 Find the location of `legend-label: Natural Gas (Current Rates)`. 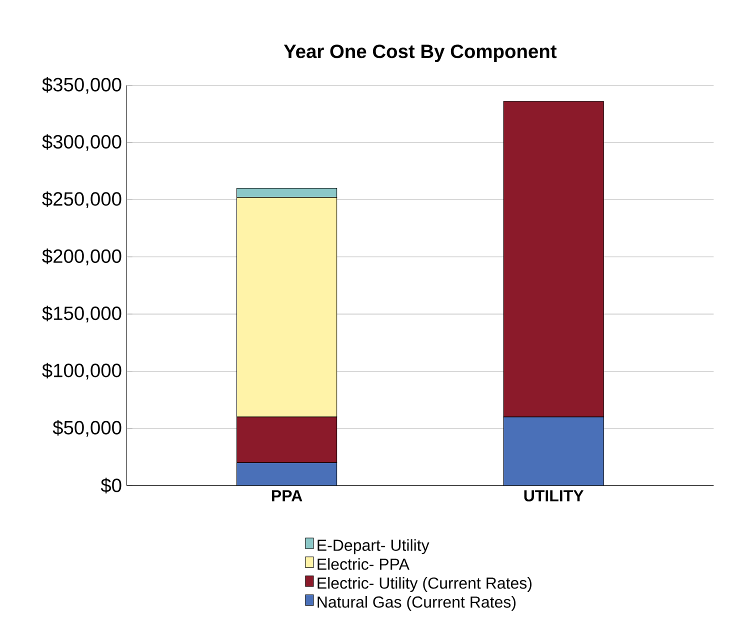

legend-label: Natural Gas (Current Rates) is located at coordinates (417, 603).